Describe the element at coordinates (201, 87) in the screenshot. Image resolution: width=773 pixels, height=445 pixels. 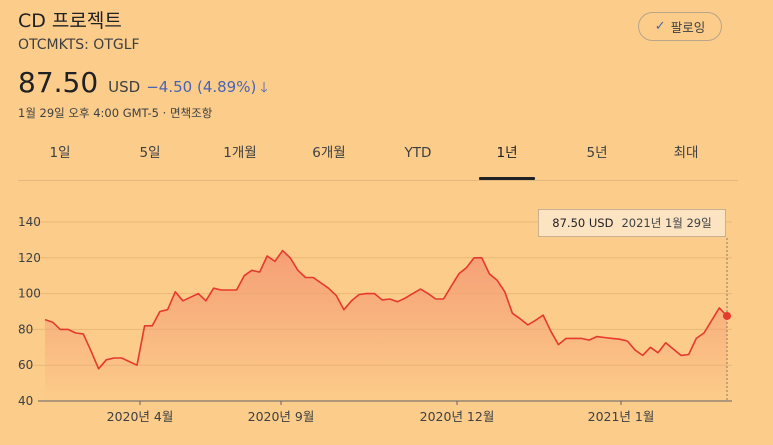
I see `price-change: −4.50 (4.89%)` at that location.